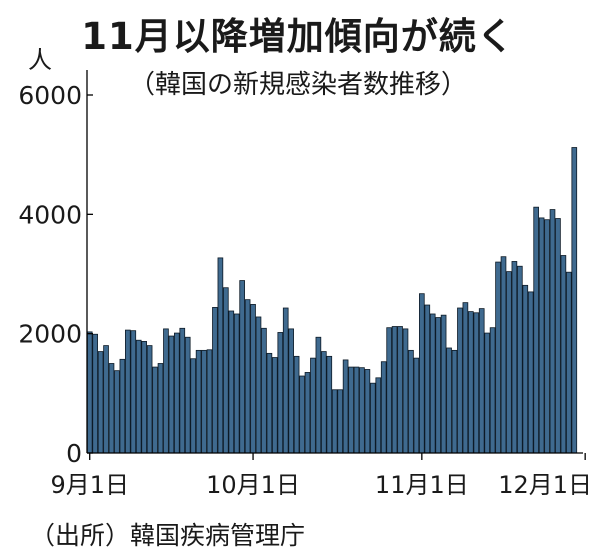 This screenshot has height=560, width=596. I want to click on source-note: （出所）韓国疾病管理庁, so click(168, 535).